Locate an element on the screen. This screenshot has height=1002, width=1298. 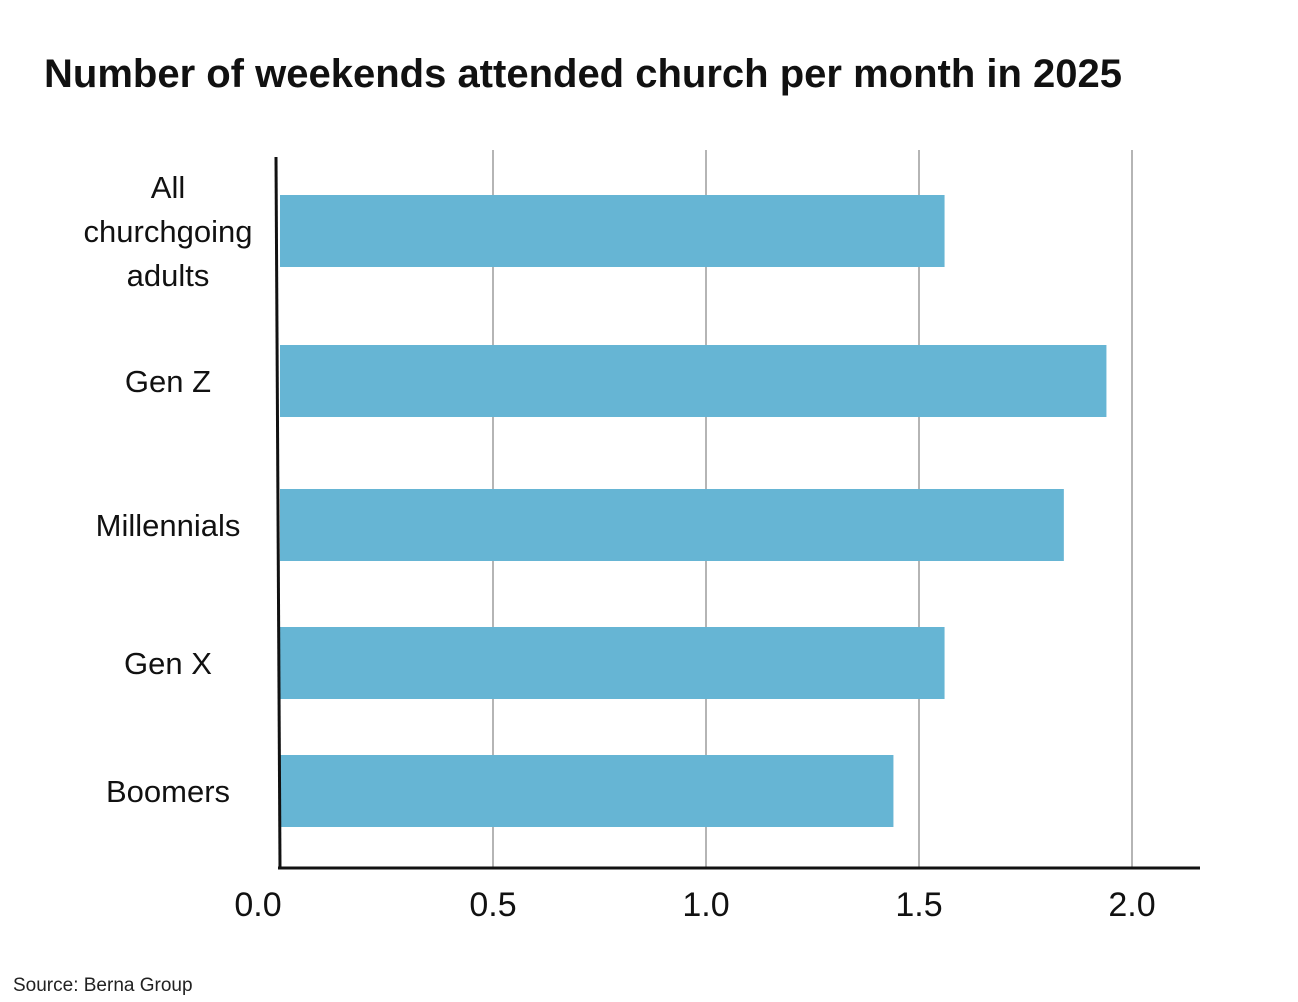
category-label-4: Boomers is located at coordinates (168, 791).